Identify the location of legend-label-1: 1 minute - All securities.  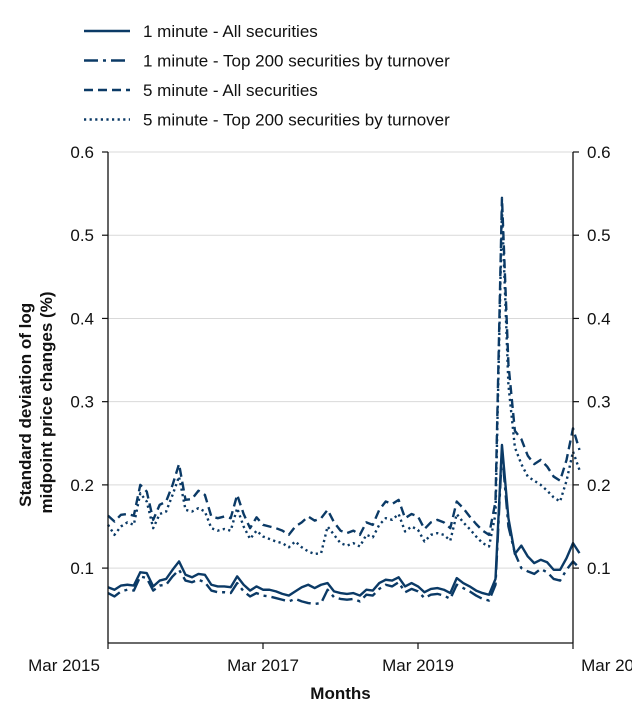
(230, 31).